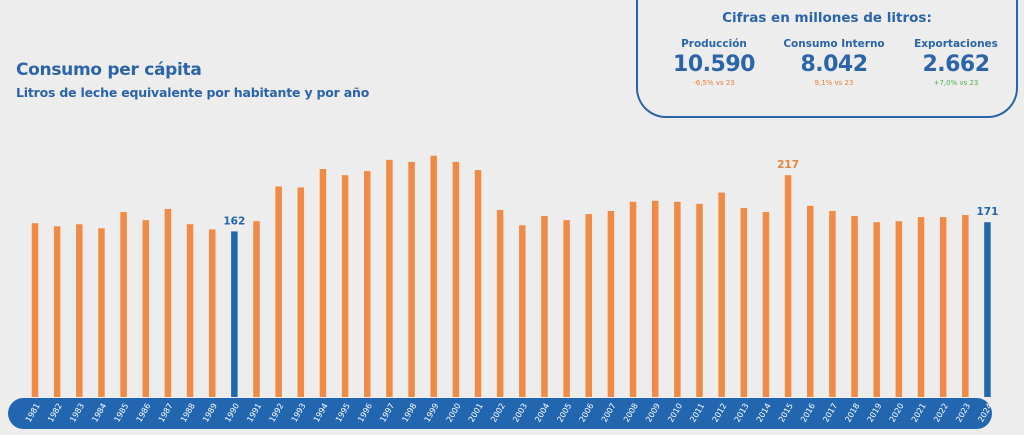  What do you see at coordinates (123, 304) in the screenshot?
I see `bar-1985` at bounding box center [123, 304].